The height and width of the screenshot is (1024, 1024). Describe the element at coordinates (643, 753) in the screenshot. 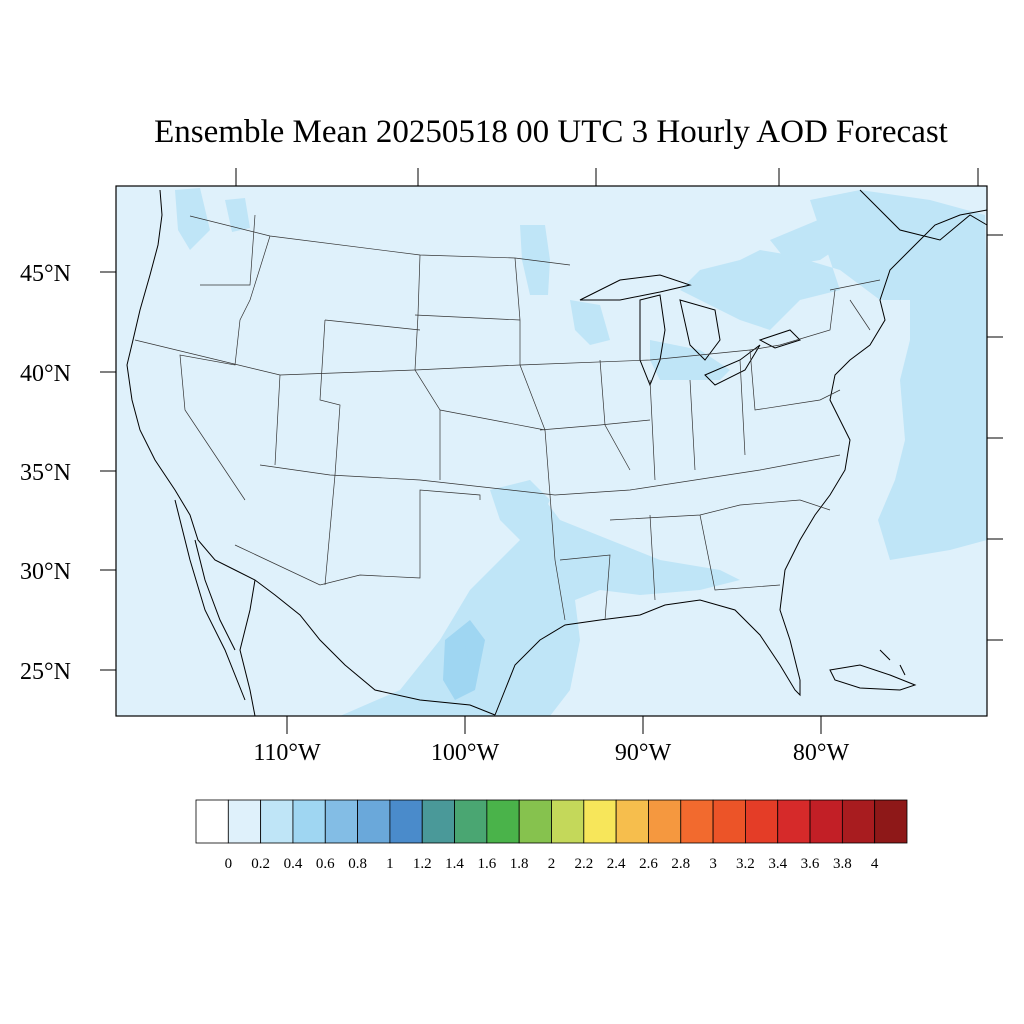

I see `lon-label-90: 90°W` at that location.